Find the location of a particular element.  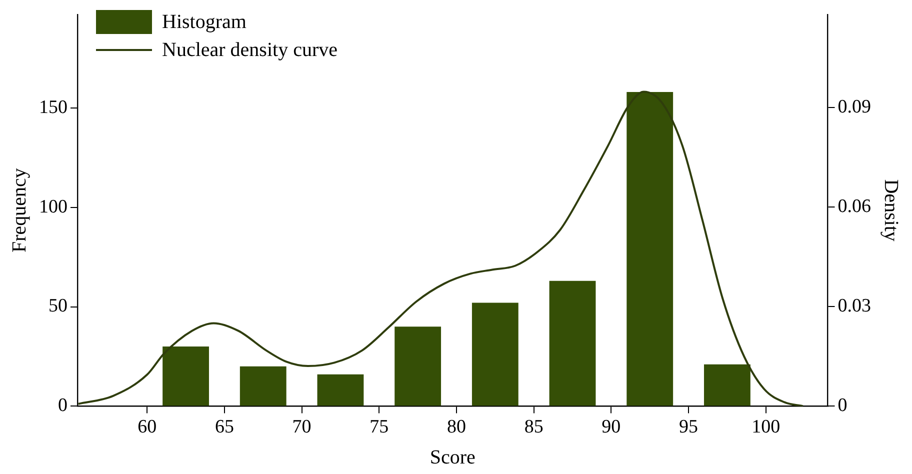

y2-tick-label: 0 is located at coordinates (843, 405).